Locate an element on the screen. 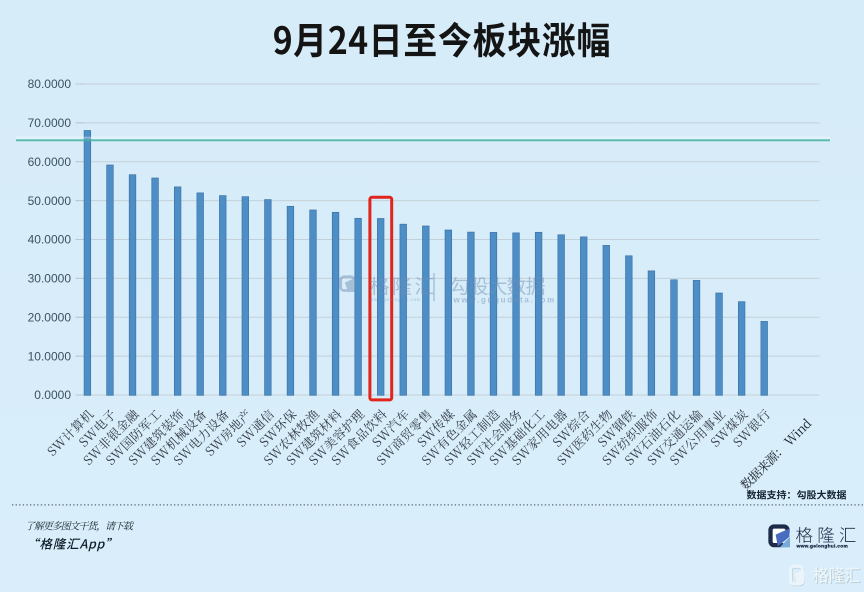  svg-text: www.gugudata.com is located at coordinates (504, 300).